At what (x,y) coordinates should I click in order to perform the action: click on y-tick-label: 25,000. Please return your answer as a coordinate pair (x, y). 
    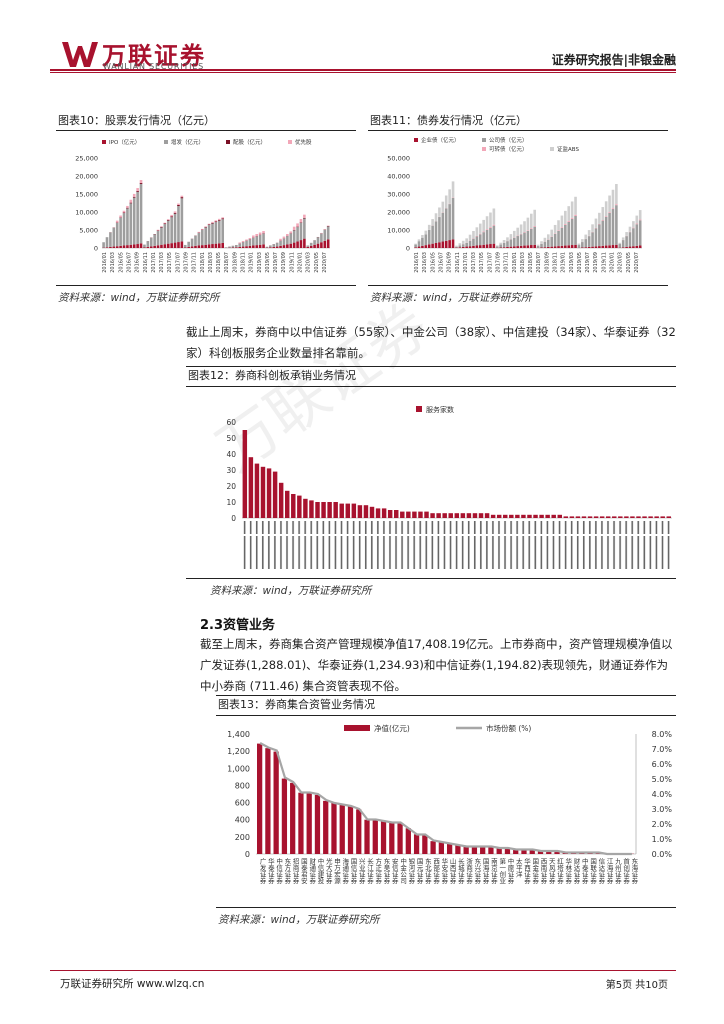
    Looking at the image, I should click on (86, 159).